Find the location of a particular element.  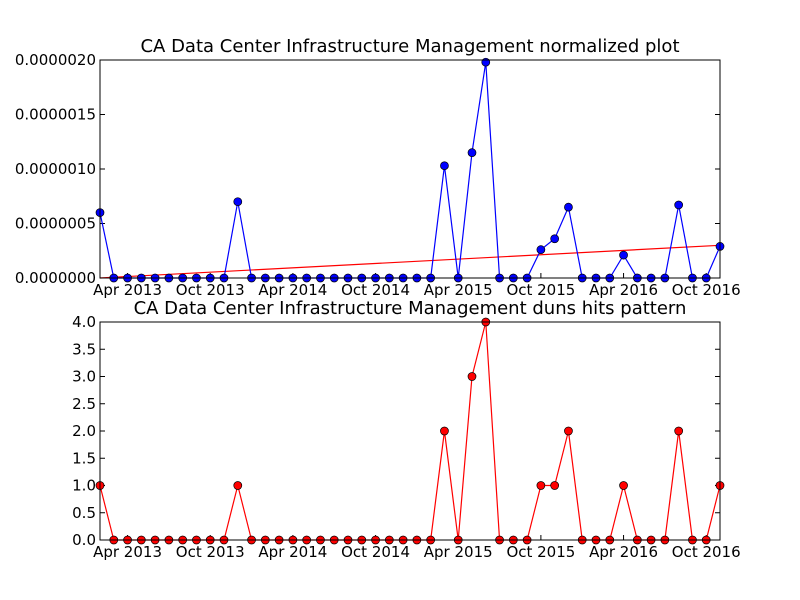

y-tick-label: 0.0 is located at coordinates (84, 540).